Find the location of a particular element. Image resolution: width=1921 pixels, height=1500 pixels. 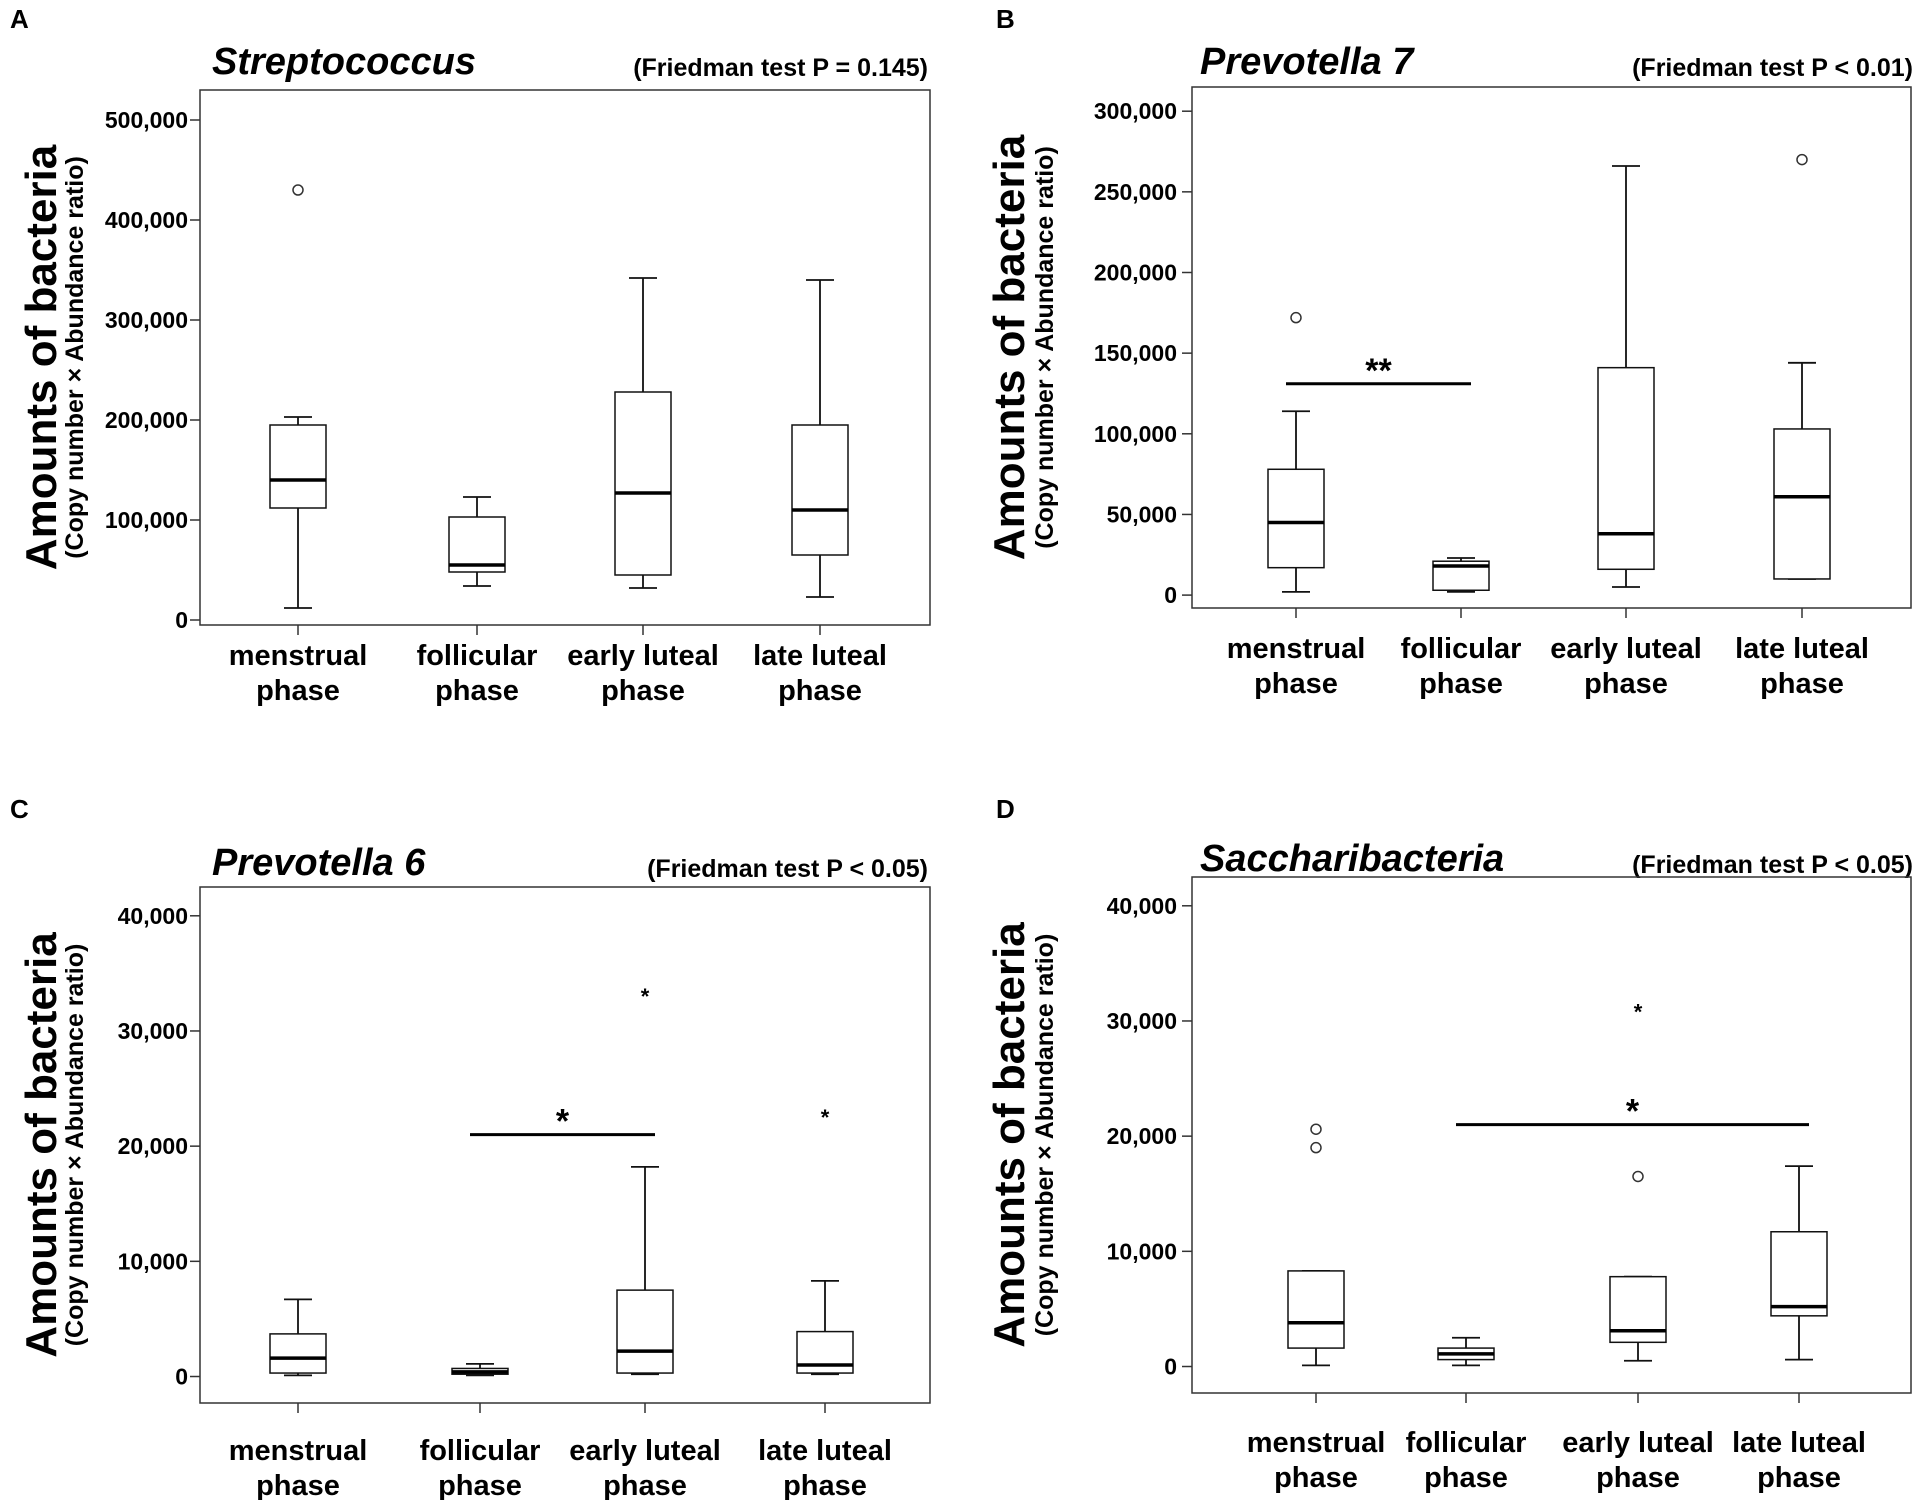

panel-letter: B is located at coordinates (1005, 19).